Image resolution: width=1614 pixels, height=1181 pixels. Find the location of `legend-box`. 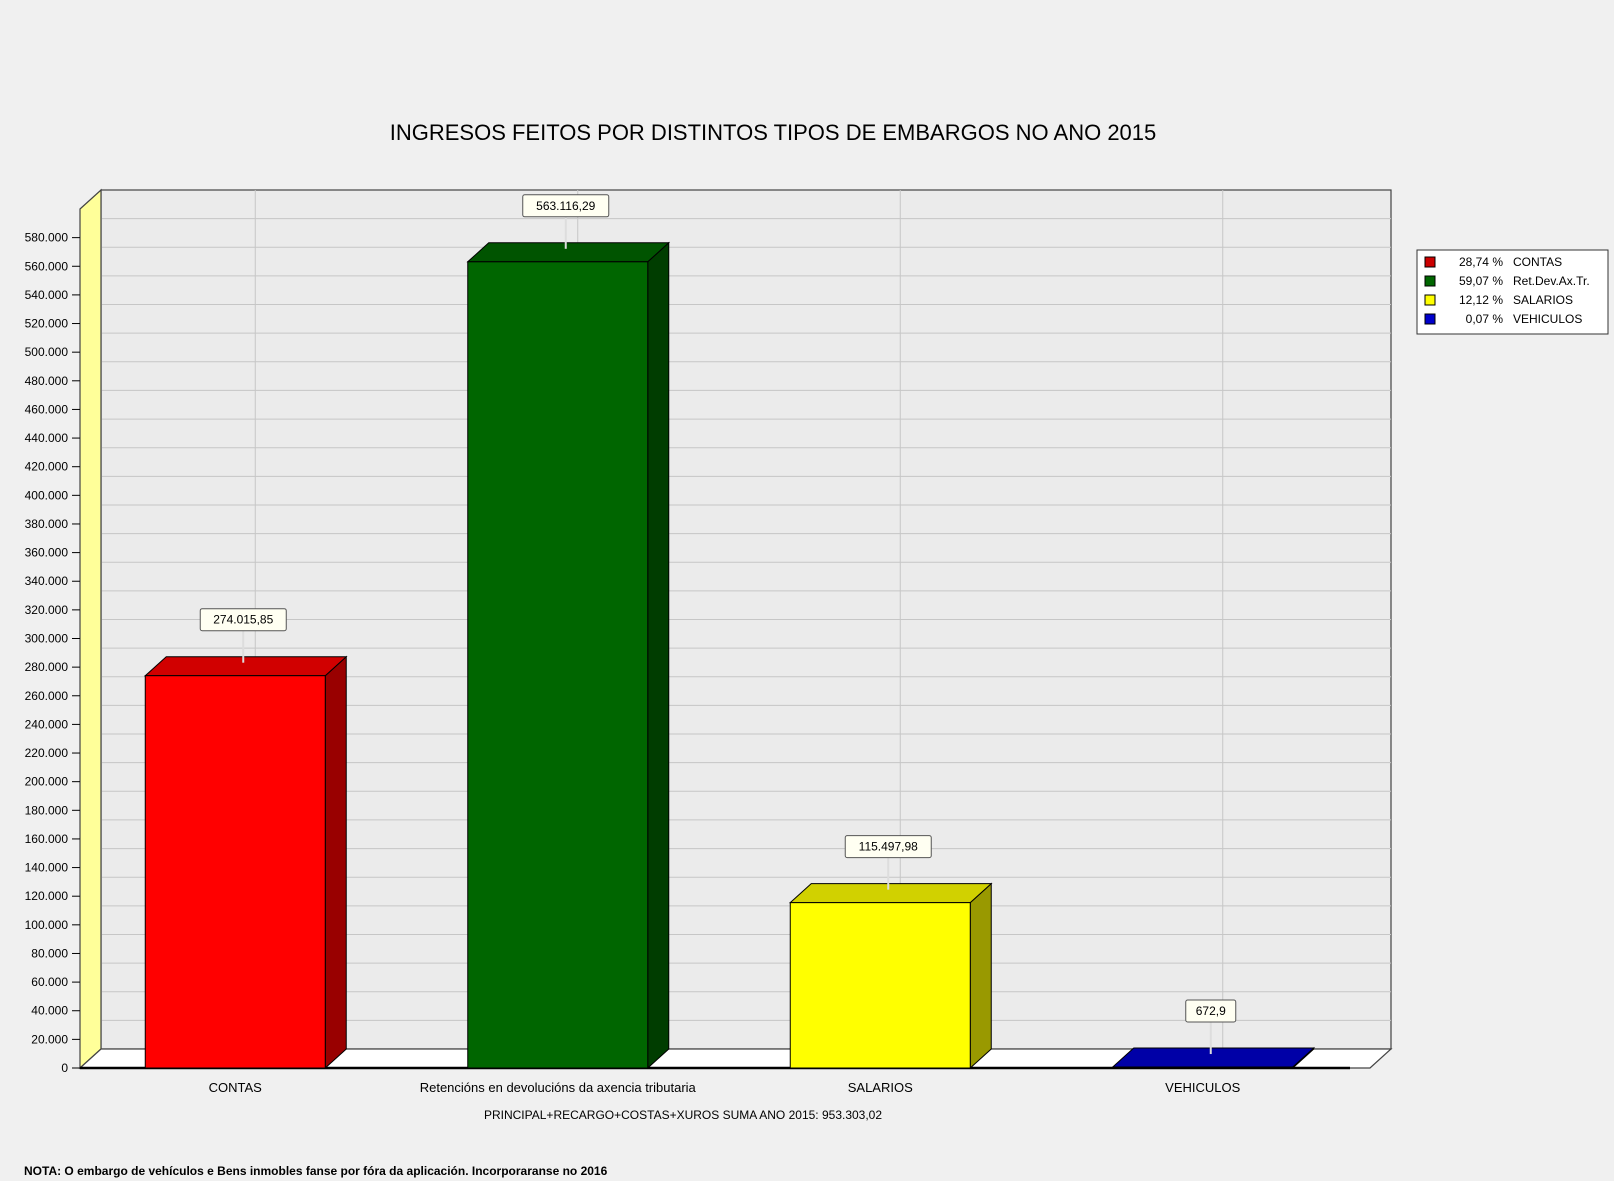

legend-box is located at coordinates (1512, 292).